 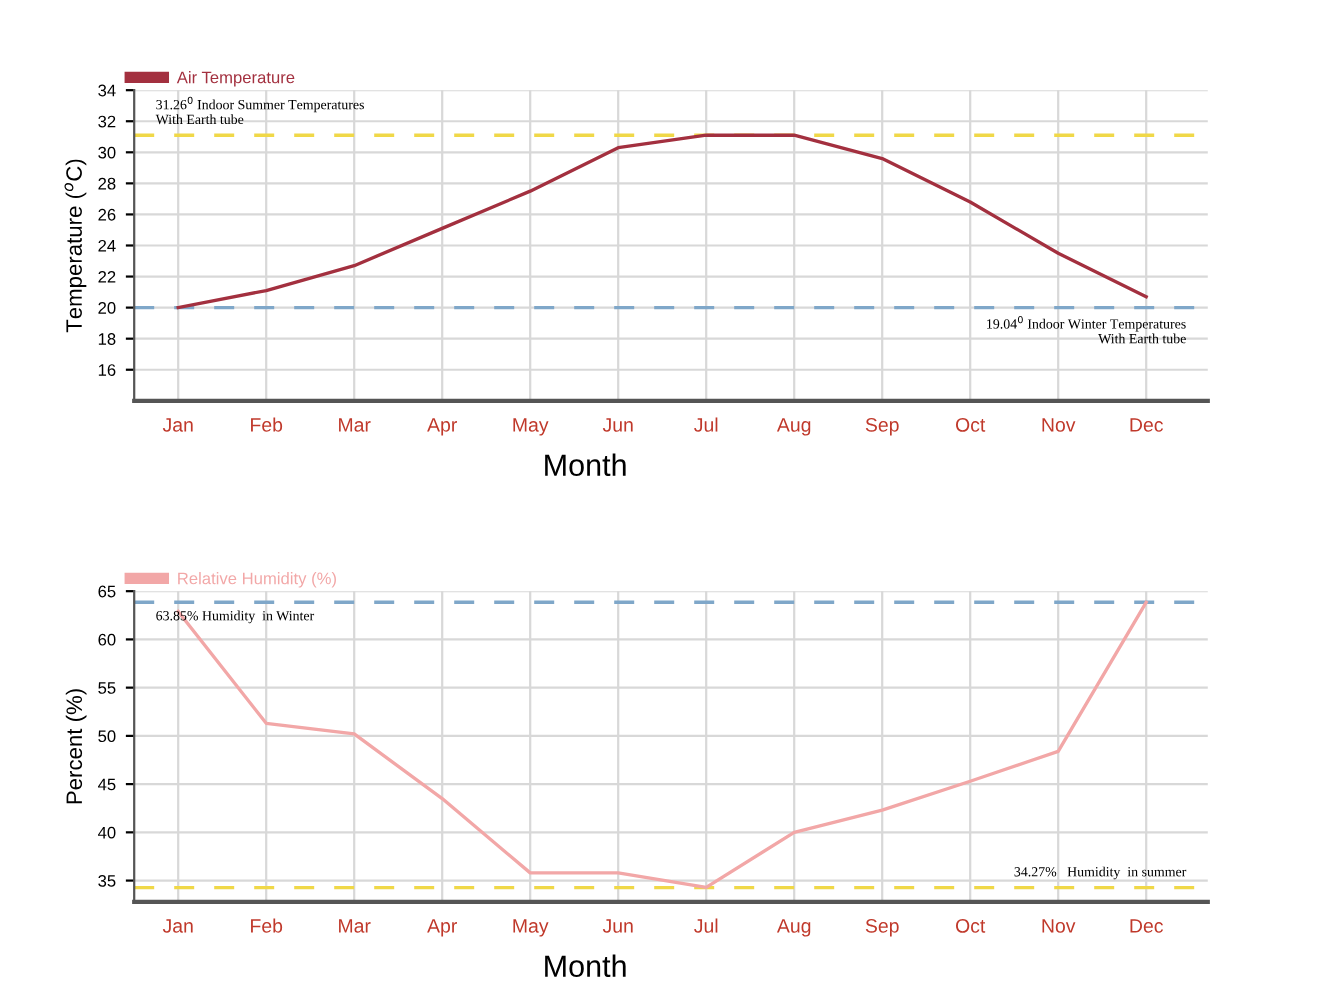 I want to click on y-tick-label: 20, so click(x=107, y=308).